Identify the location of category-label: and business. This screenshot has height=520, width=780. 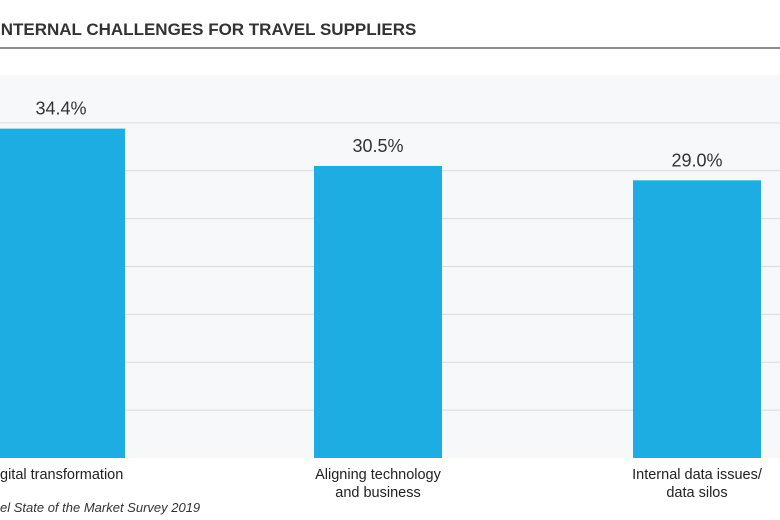
(377, 493).